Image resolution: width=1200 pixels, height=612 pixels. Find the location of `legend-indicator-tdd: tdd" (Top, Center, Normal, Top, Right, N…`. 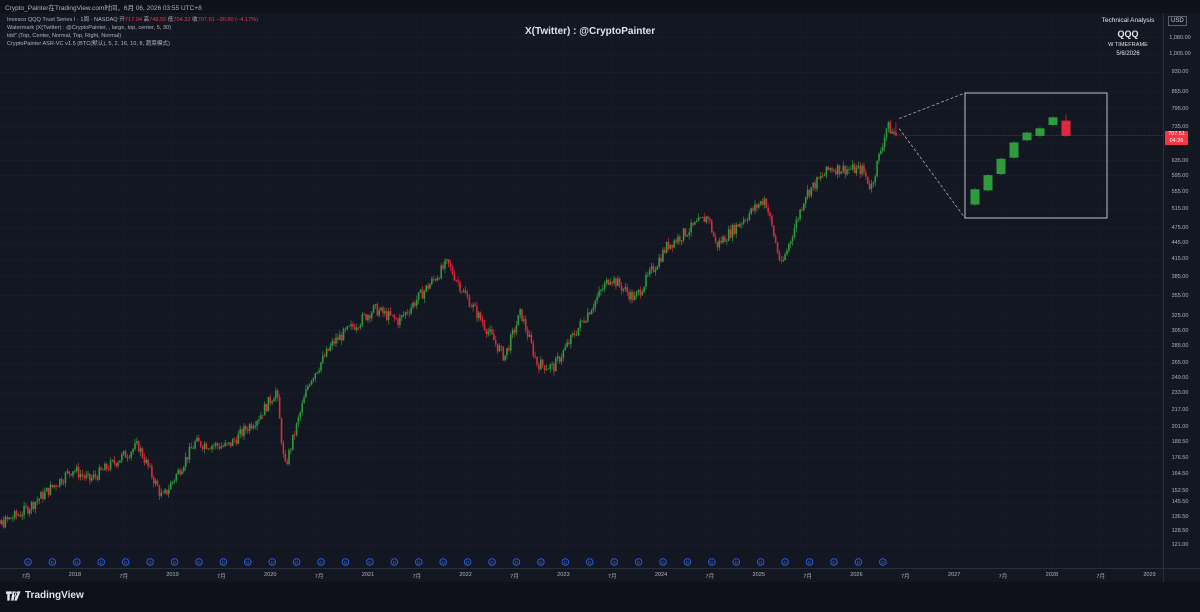

legend-indicator-tdd: tdd" (Top, Center, Normal, Top, Right, N… is located at coordinates (64, 36).